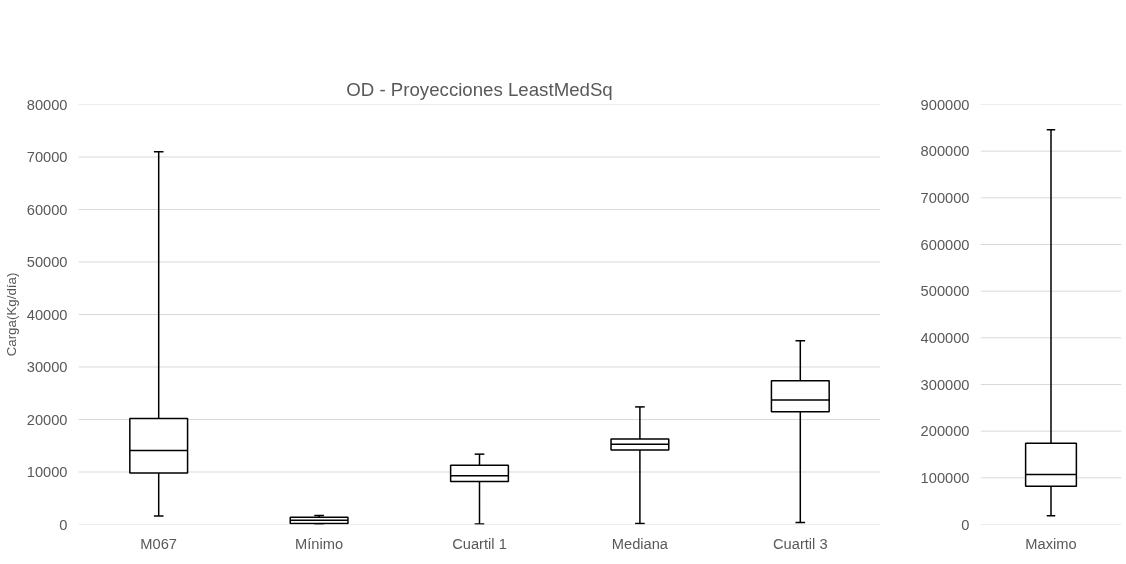 This screenshot has height=564, width=1126. What do you see at coordinates (47, 104) in the screenshot?
I see `y-tick-label: 80000` at bounding box center [47, 104].